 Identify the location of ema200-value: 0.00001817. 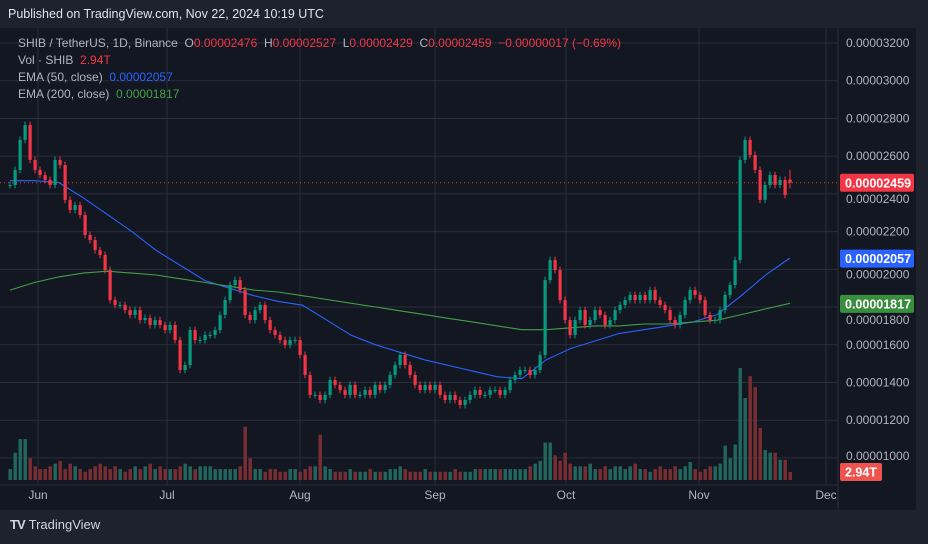
(148, 94).